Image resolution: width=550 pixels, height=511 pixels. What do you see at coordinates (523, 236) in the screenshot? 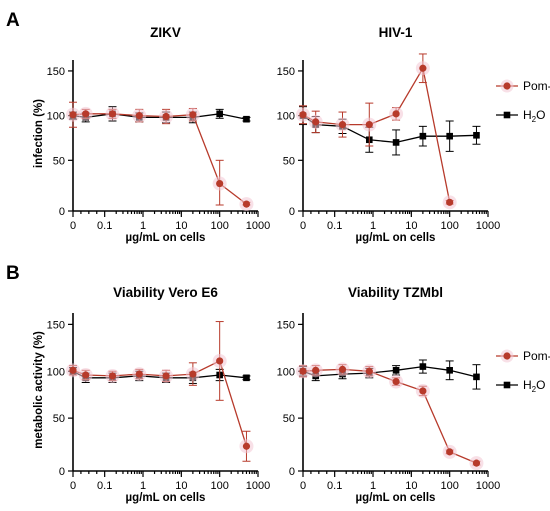
I see `legends: Pom-1 H2O Pom-1 H2O` at bounding box center [523, 236].